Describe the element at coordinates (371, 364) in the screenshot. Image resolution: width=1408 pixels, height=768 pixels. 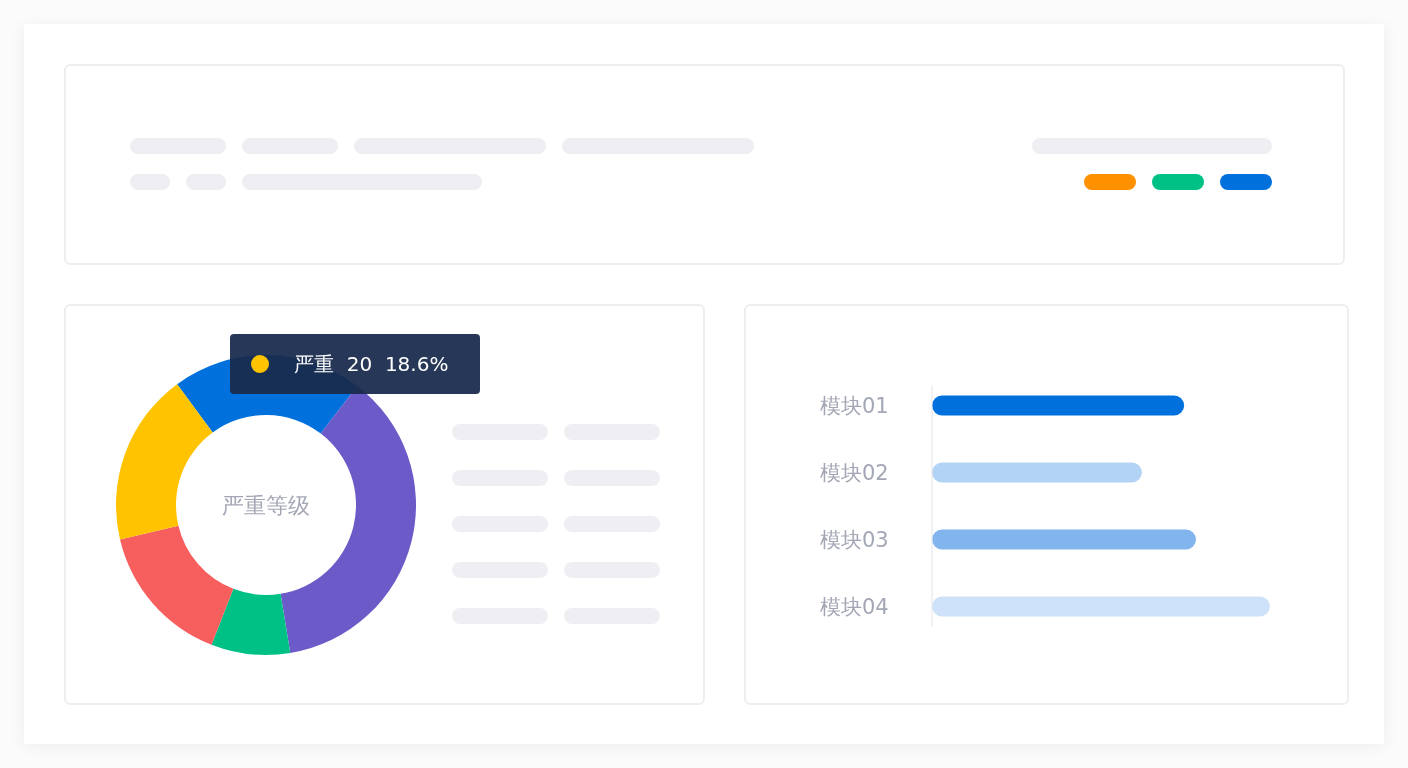
I see `text: 严重 20 18.6%` at that location.